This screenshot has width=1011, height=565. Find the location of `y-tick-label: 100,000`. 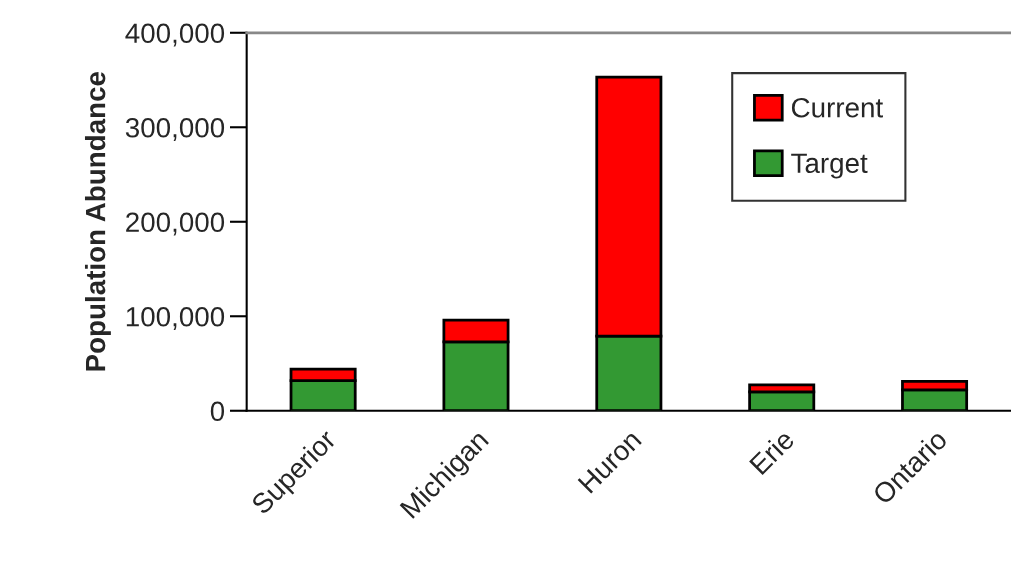

y-tick-label: 100,000 is located at coordinates (175, 318).